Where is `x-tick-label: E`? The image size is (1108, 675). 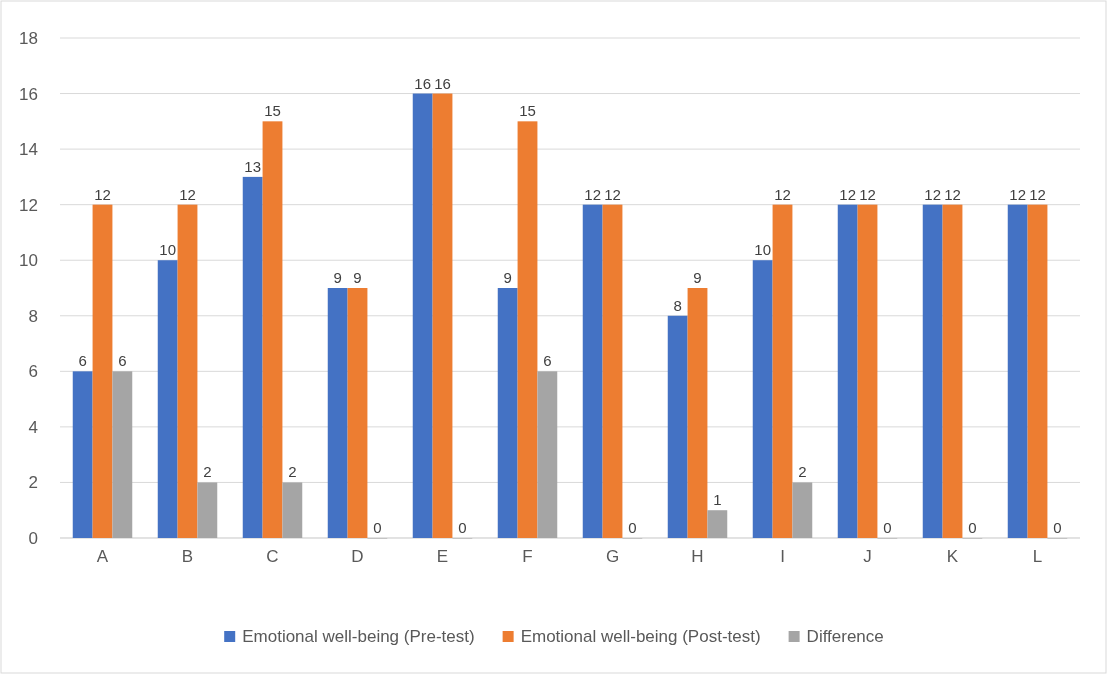 x-tick-label: E is located at coordinates (442, 557).